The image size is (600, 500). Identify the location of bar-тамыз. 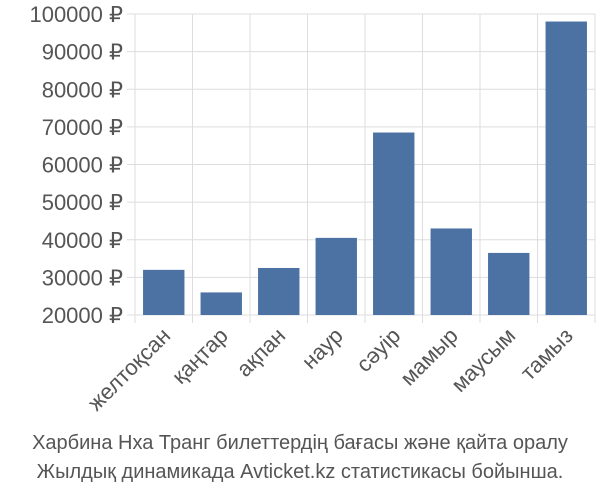
(566, 168).